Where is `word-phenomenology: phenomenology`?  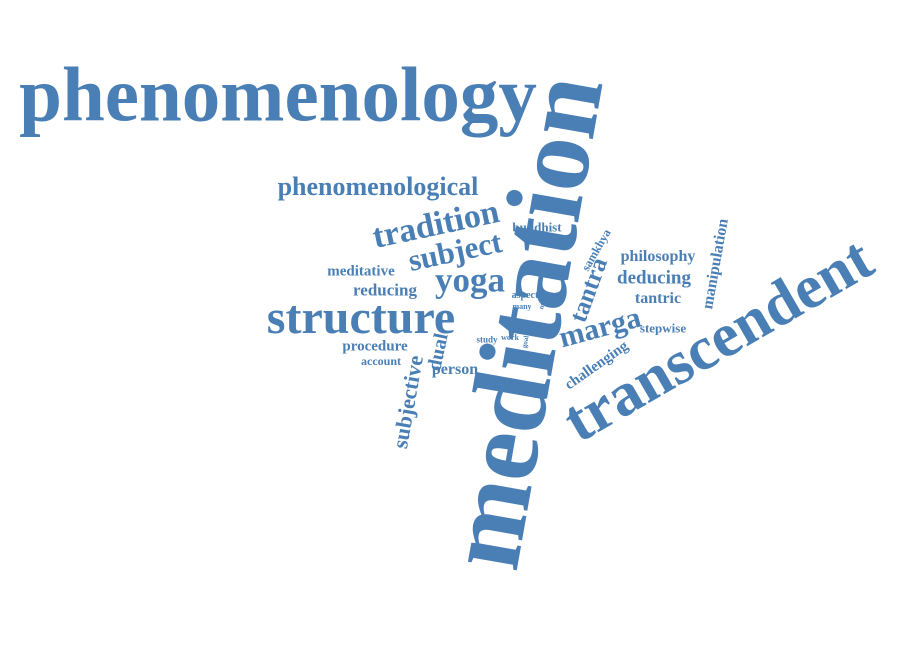
word-phenomenology: phenomenology is located at coordinates (278, 95).